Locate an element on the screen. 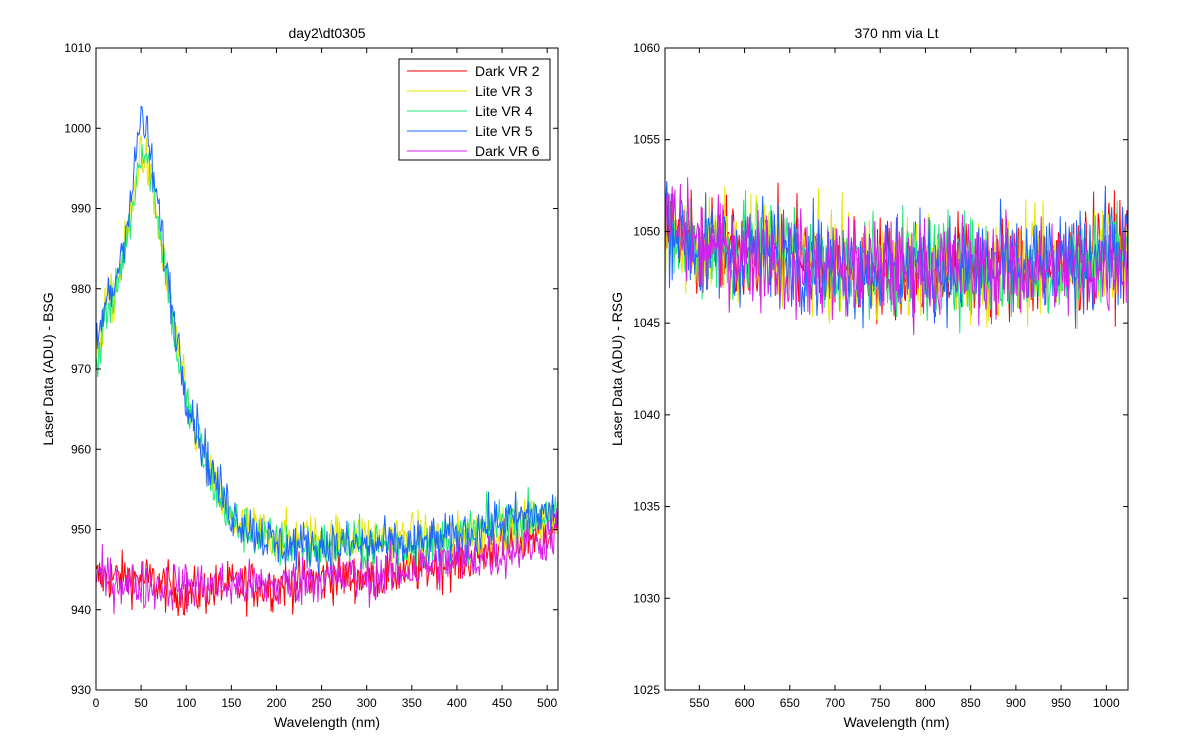 The height and width of the screenshot is (750, 1200). y-tick-label: 1055 is located at coordinates (646, 140).